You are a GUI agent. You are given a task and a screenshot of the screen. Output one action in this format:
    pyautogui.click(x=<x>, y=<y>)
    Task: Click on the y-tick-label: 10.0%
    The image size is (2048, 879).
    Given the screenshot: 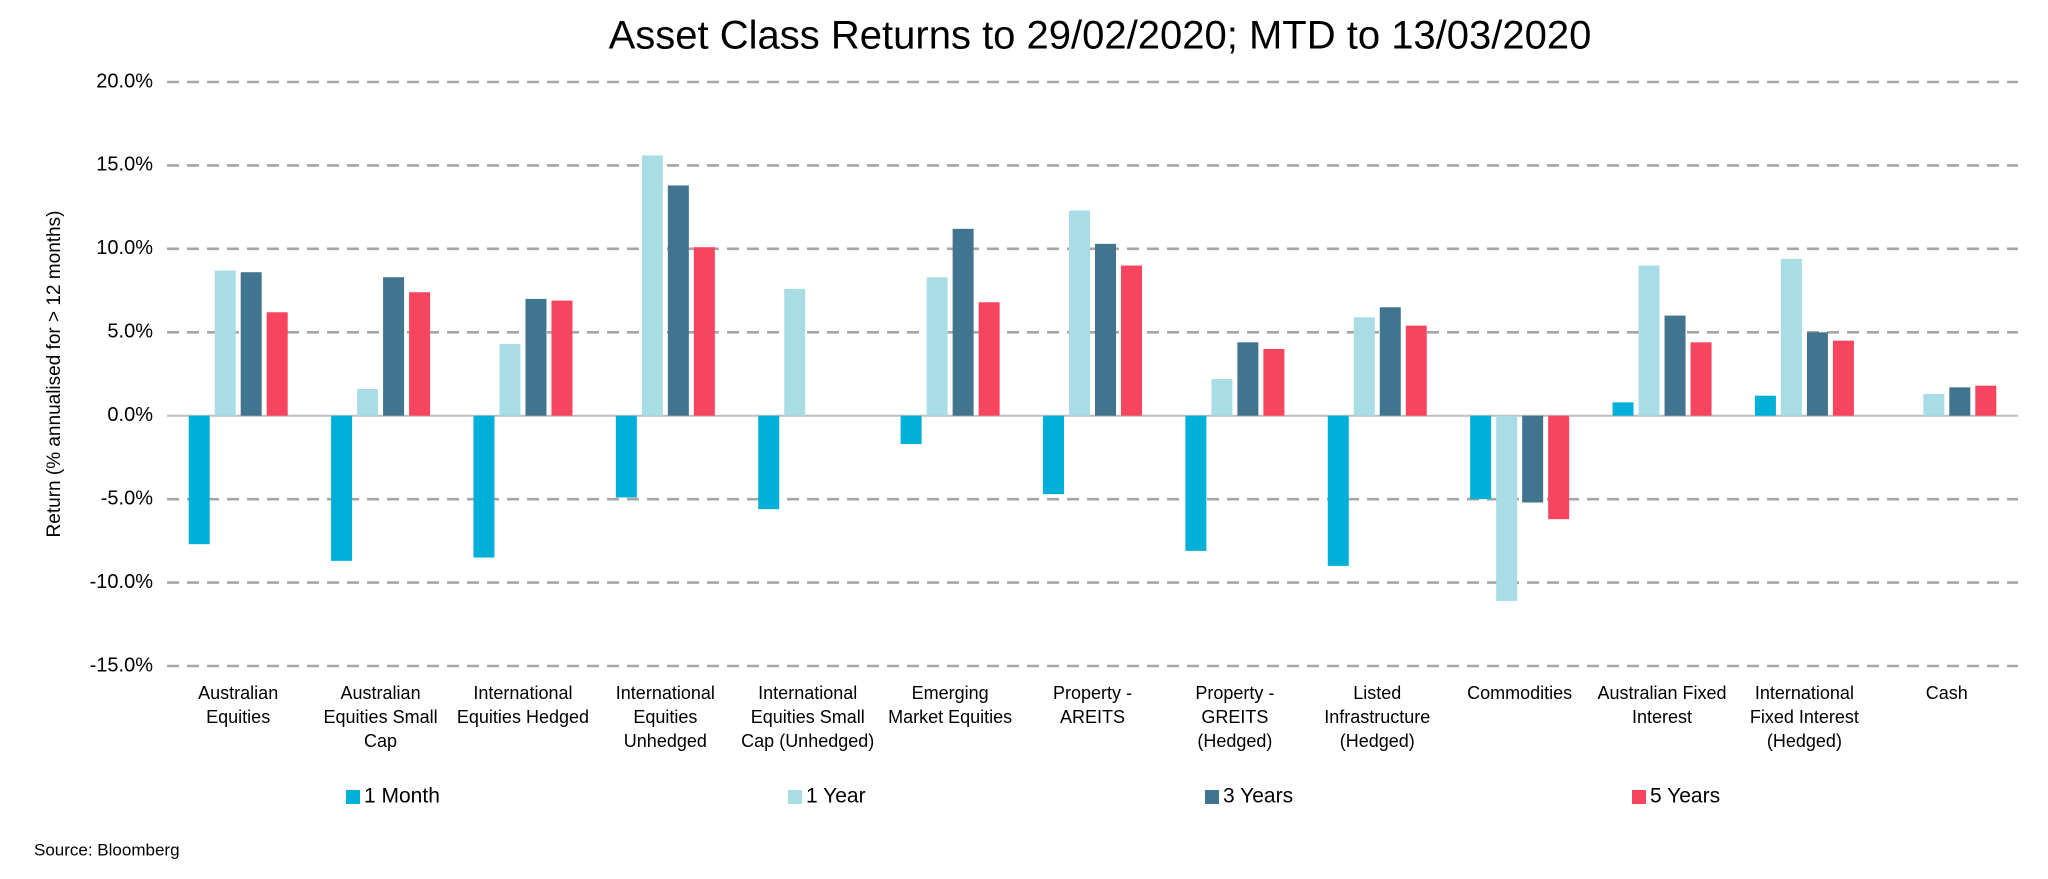 What is the action you would take?
    pyautogui.click(x=124, y=248)
    